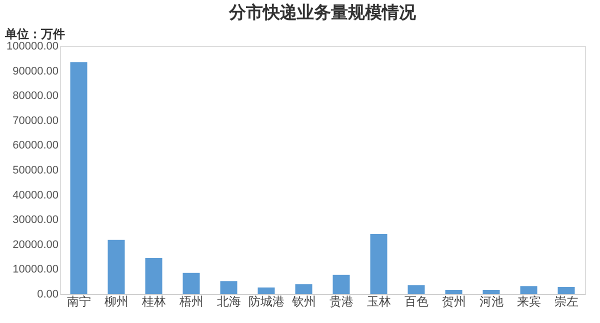 The height and width of the screenshot is (323, 600). I want to click on y-tick-label: 50000.00, so click(35, 170).